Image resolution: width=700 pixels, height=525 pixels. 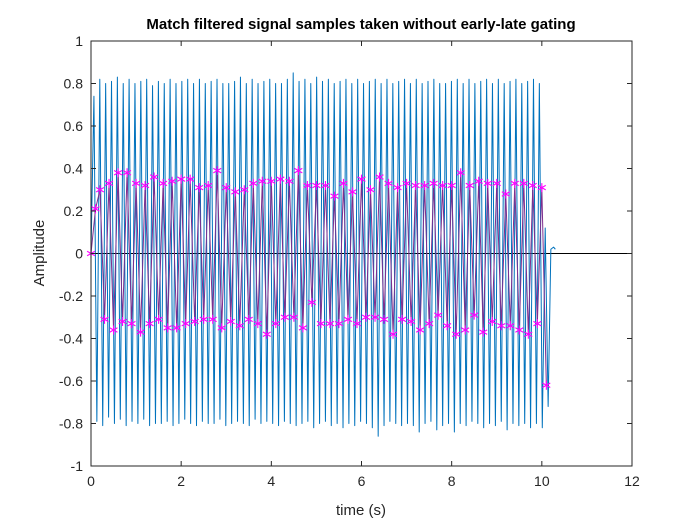 What do you see at coordinates (79, 254) in the screenshot?
I see `y-tick-label: 0` at bounding box center [79, 254].